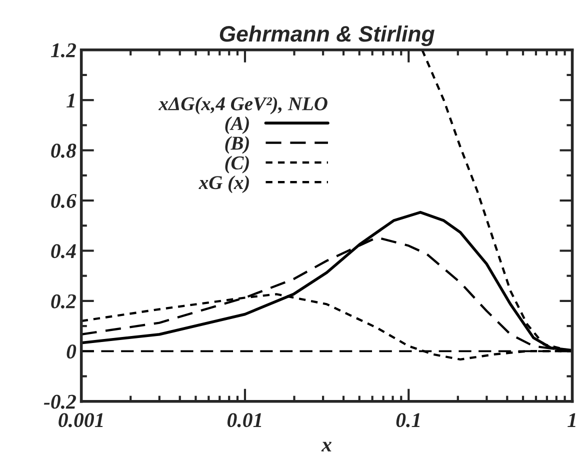  Describe the element at coordinates (327, 35) in the screenshot. I see `chart-title: Gehrmann & Stirling` at that location.